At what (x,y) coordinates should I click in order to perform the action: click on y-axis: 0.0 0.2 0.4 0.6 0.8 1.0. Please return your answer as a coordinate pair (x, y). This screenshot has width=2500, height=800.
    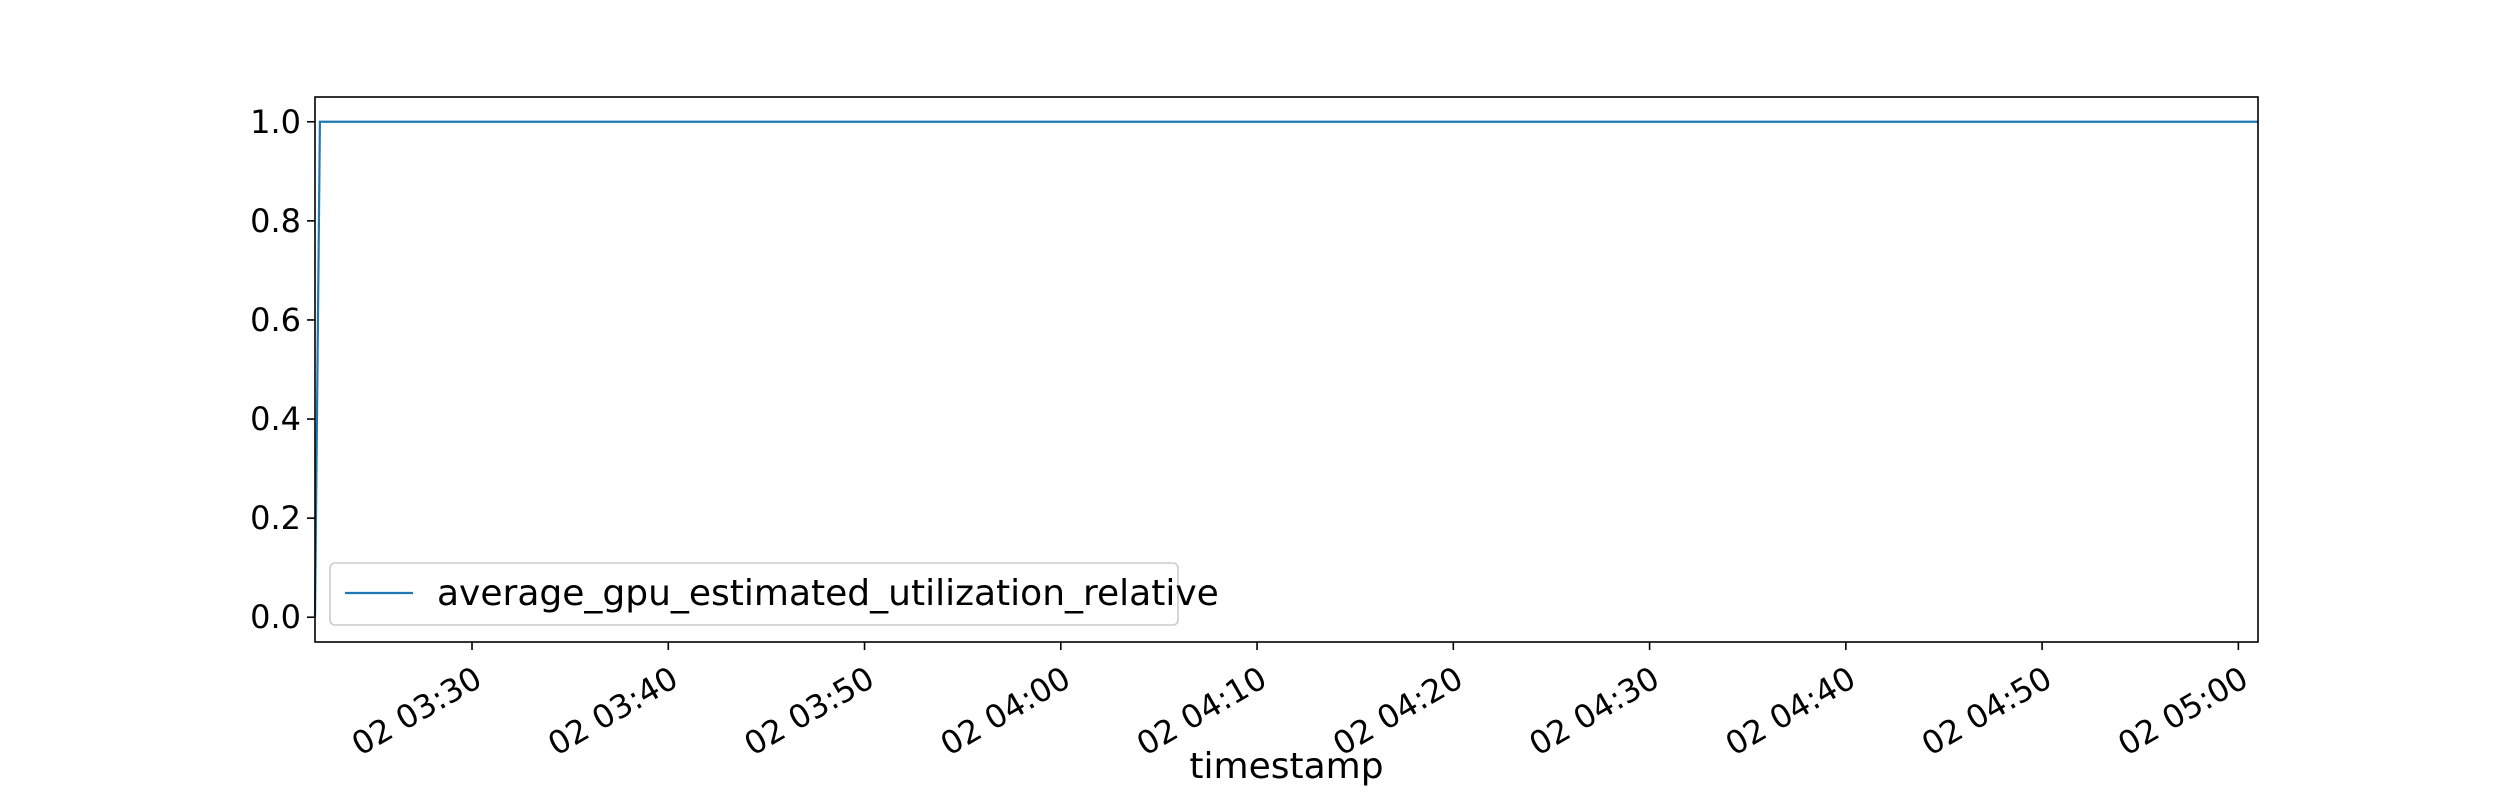
    Looking at the image, I should click on (282, 369).